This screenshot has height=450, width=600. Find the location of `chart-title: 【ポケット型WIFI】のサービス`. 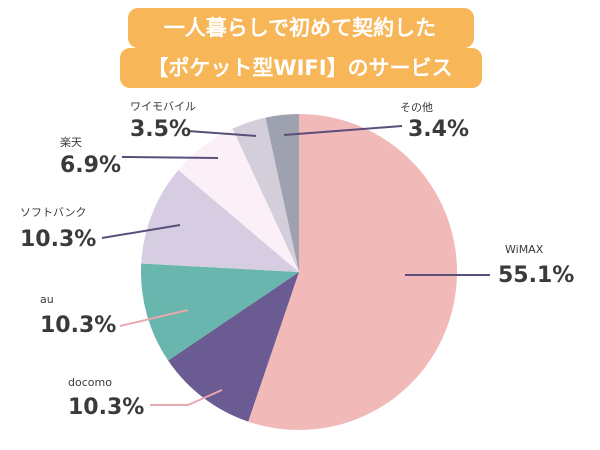

chart-title: 【ポケット型WIFI】のサービス is located at coordinates (299, 68).